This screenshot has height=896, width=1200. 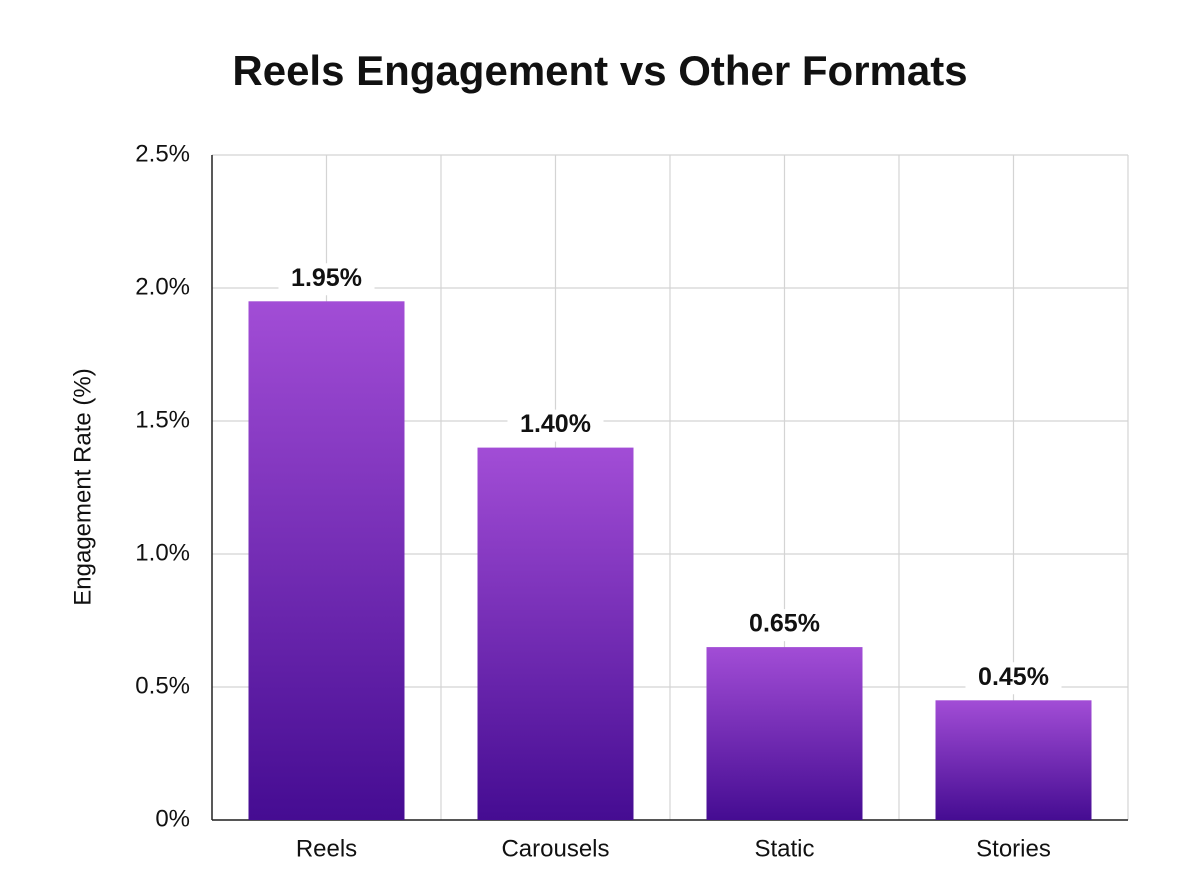 What do you see at coordinates (784, 848) in the screenshot?
I see `x-tick-label: Static` at bounding box center [784, 848].